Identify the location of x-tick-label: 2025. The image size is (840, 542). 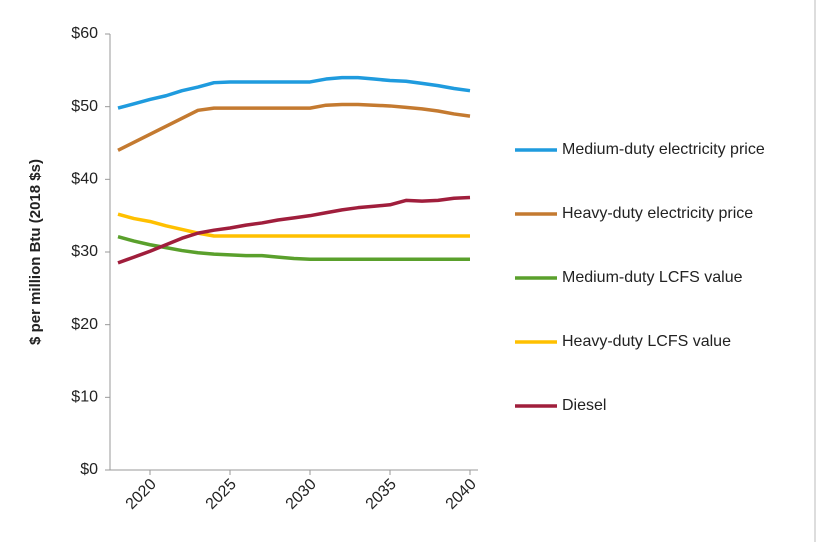
(221, 494).